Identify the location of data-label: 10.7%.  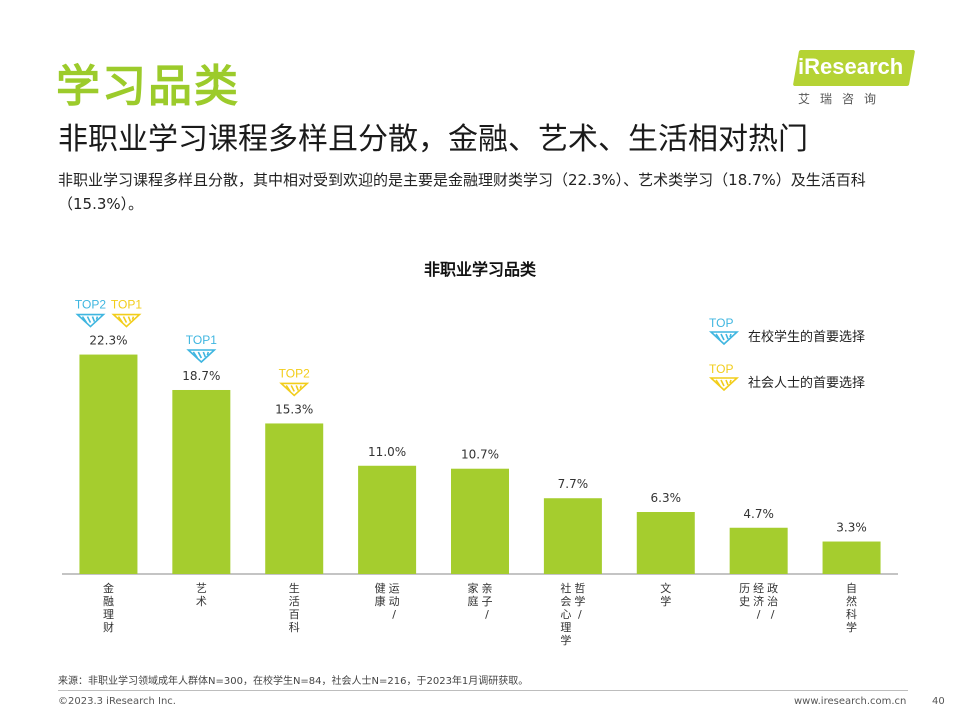
(480, 455).